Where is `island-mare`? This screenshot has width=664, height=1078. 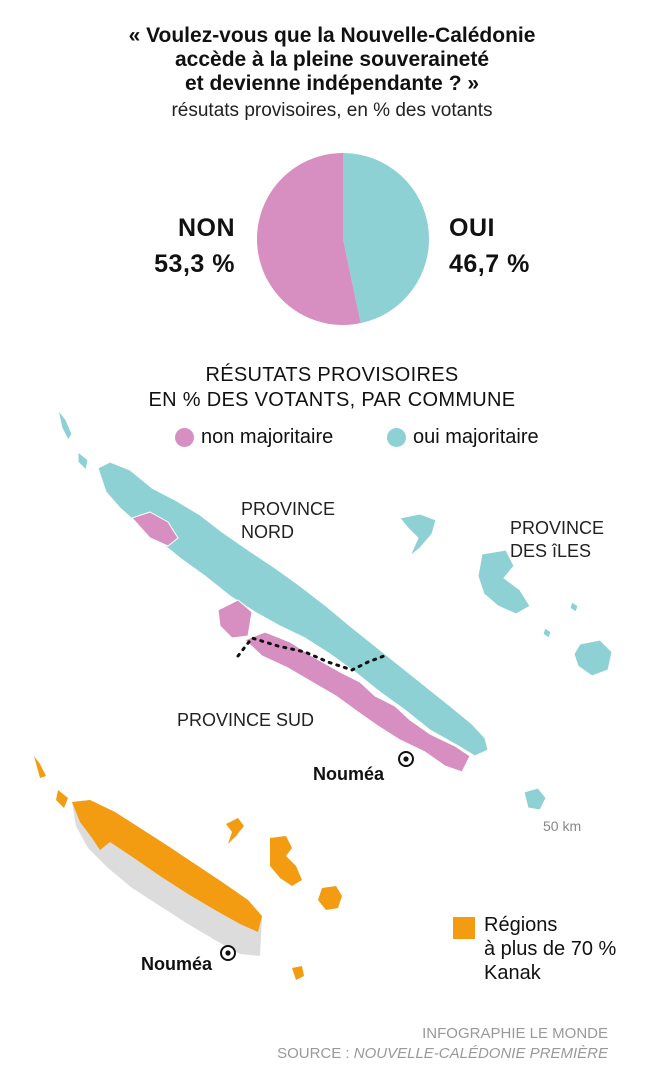 island-mare is located at coordinates (593, 658).